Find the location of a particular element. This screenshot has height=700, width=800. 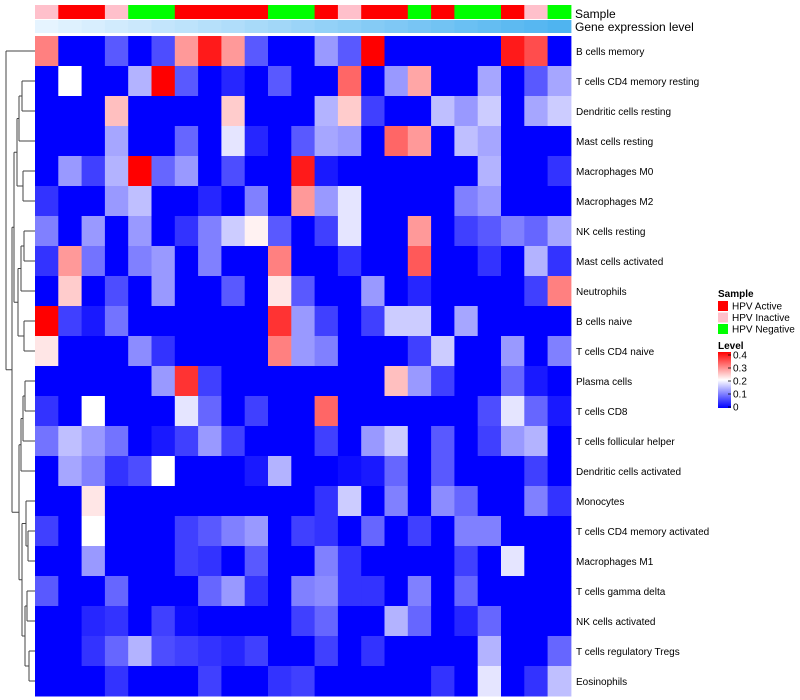

row-label: T cells gamma delta is located at coordinates (621, 592).